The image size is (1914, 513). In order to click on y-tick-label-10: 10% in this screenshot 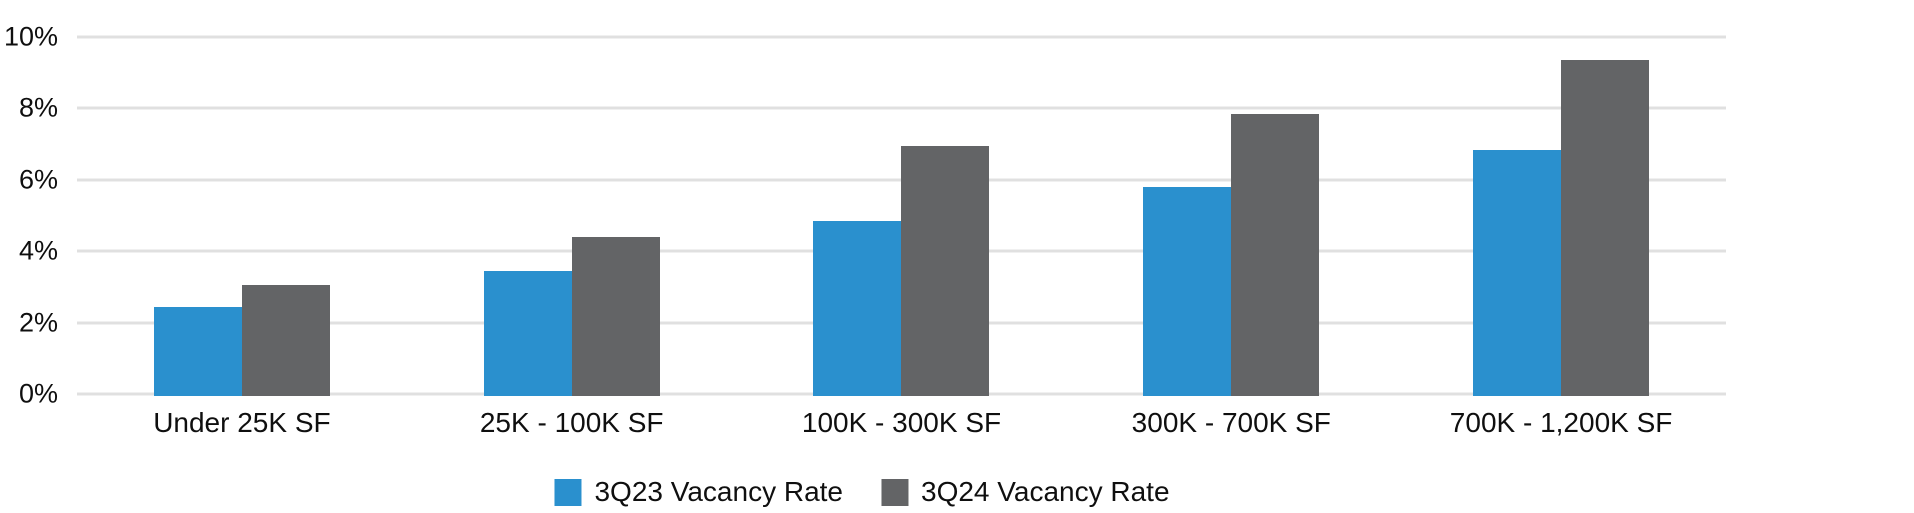, I will do `click(30, 36)`.